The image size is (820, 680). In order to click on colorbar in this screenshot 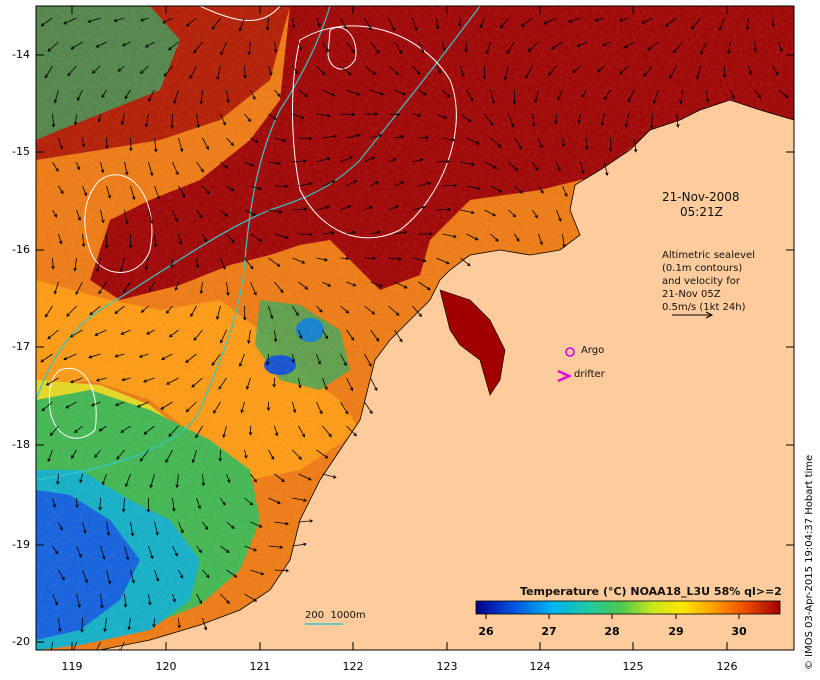, I will do `click(628, 607)`.